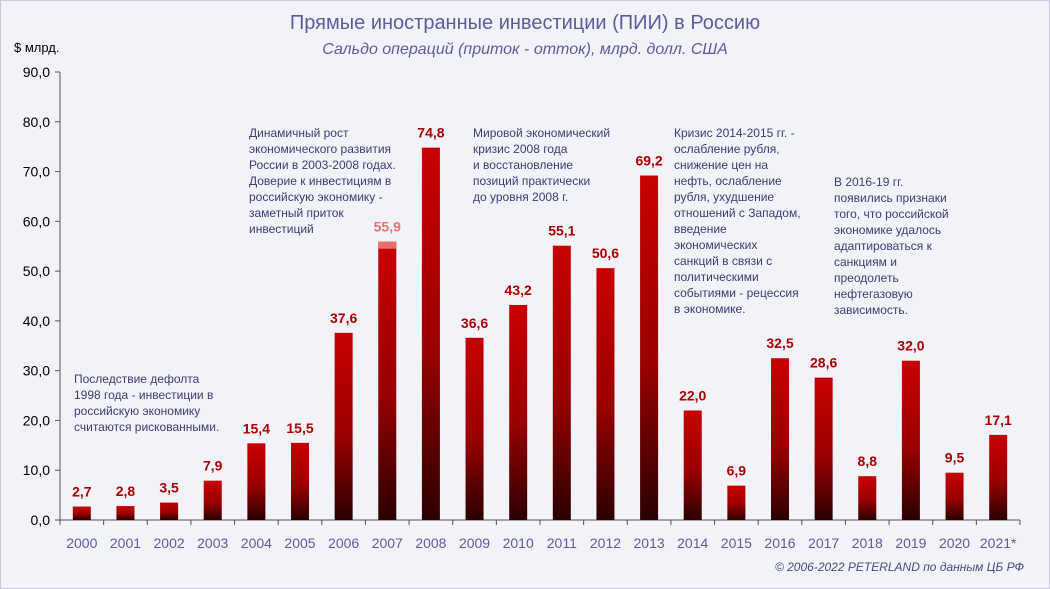 This screenshot has width=1050, height=589. What do you see at coordinates (474, 543) in the screenshot?
I see `x-tick-label: 2009` at bounding box center [474, 543].